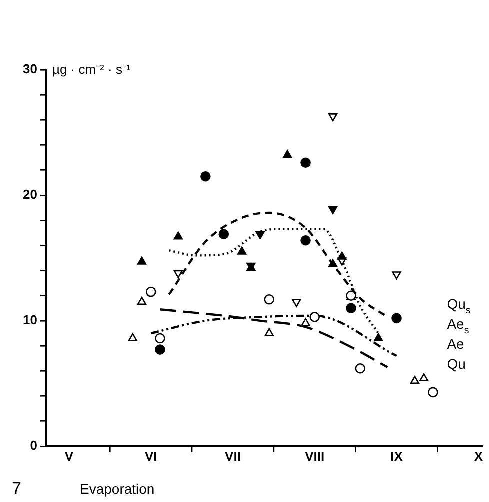  Describe the element at coordinates (233, 456) in the screenshot. I see `x-tick-label: VII` at that location.